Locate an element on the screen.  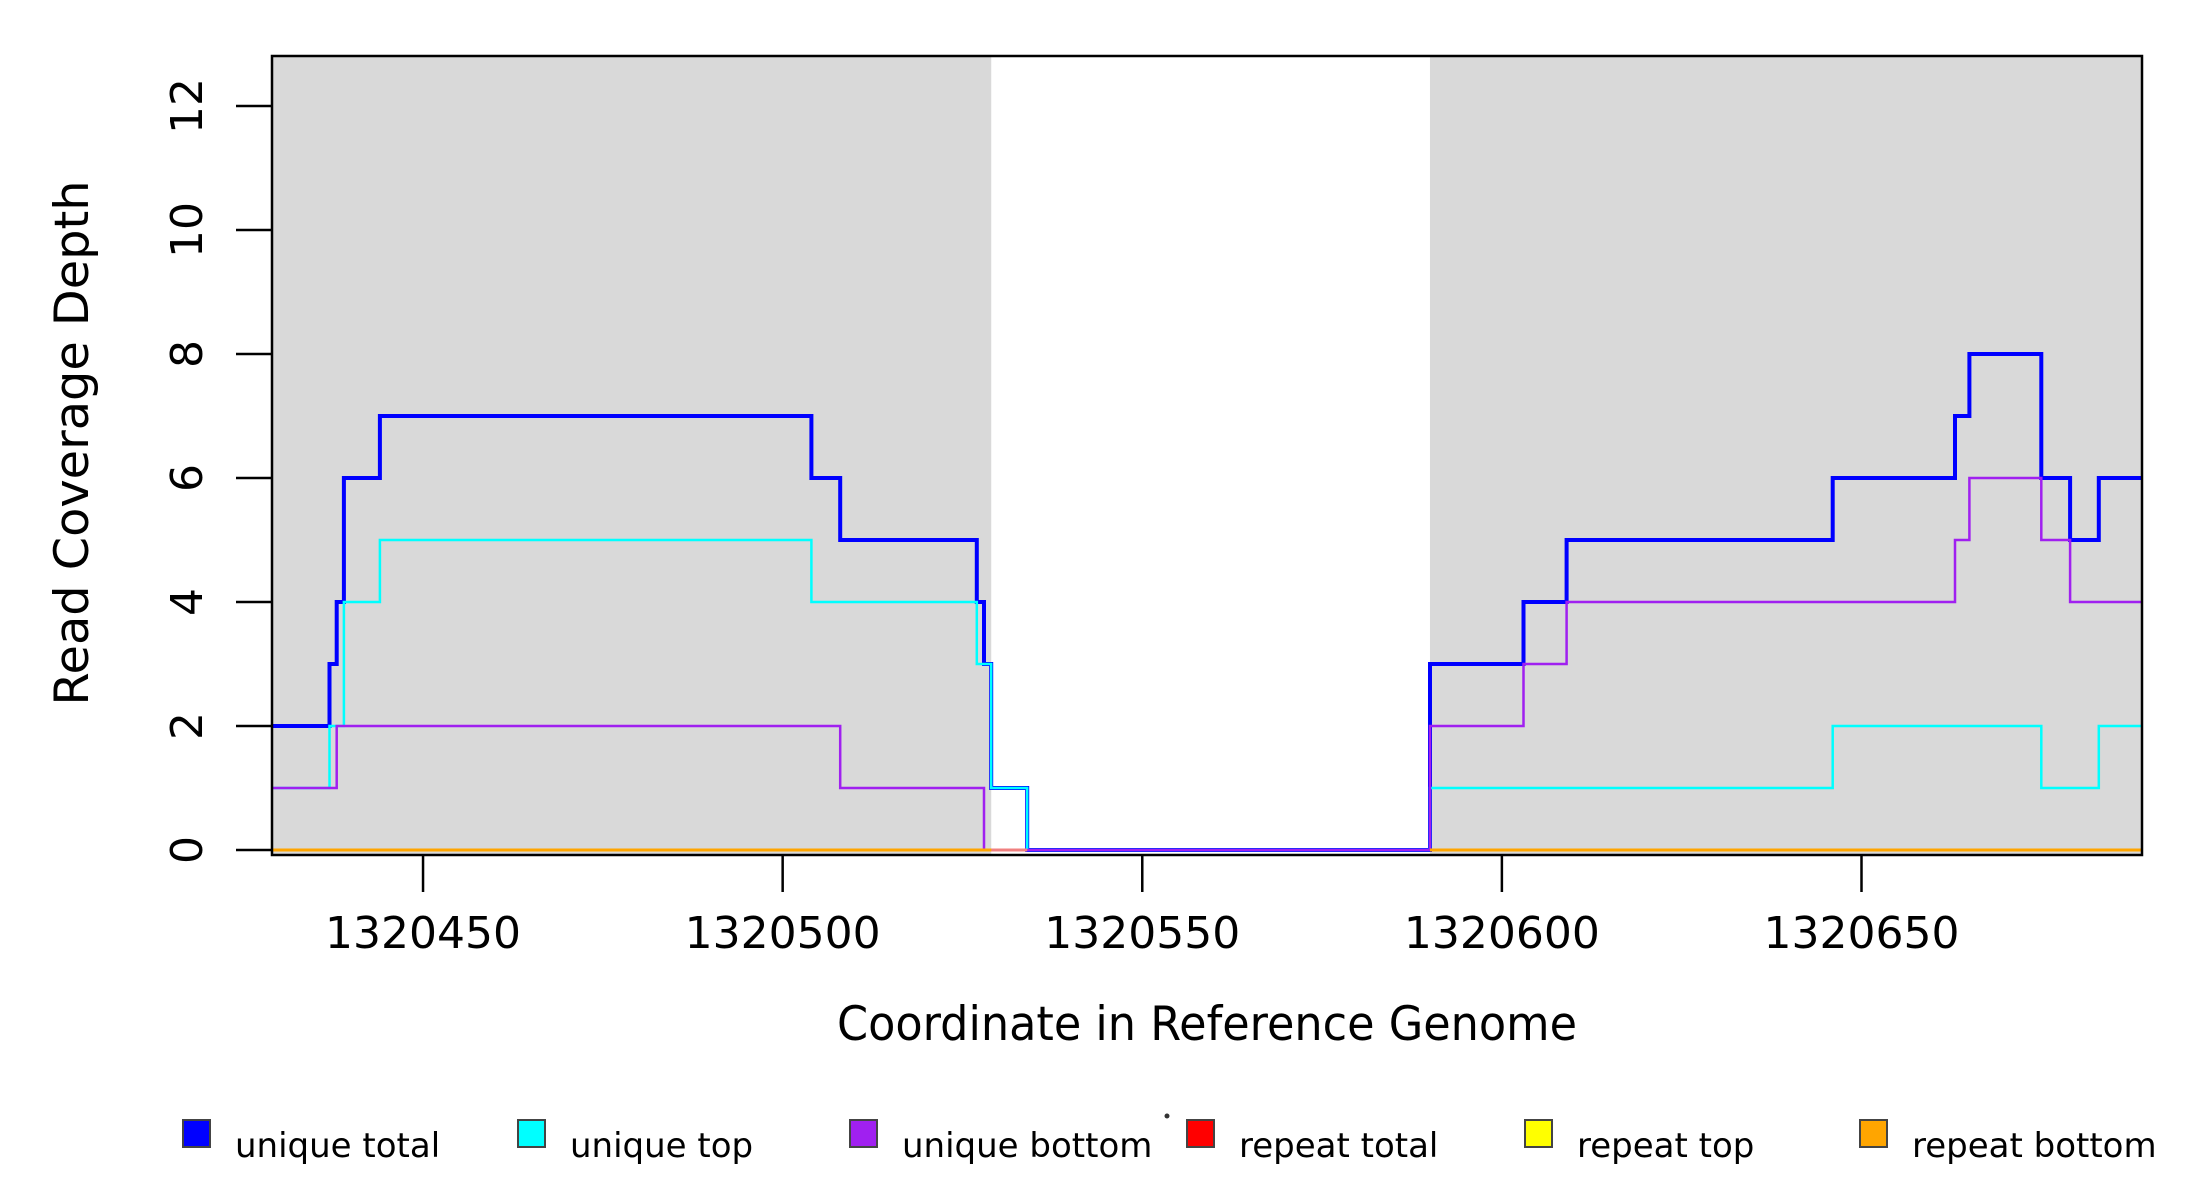
legend-swatch-unique-total is located at coordinates (196, 1133).